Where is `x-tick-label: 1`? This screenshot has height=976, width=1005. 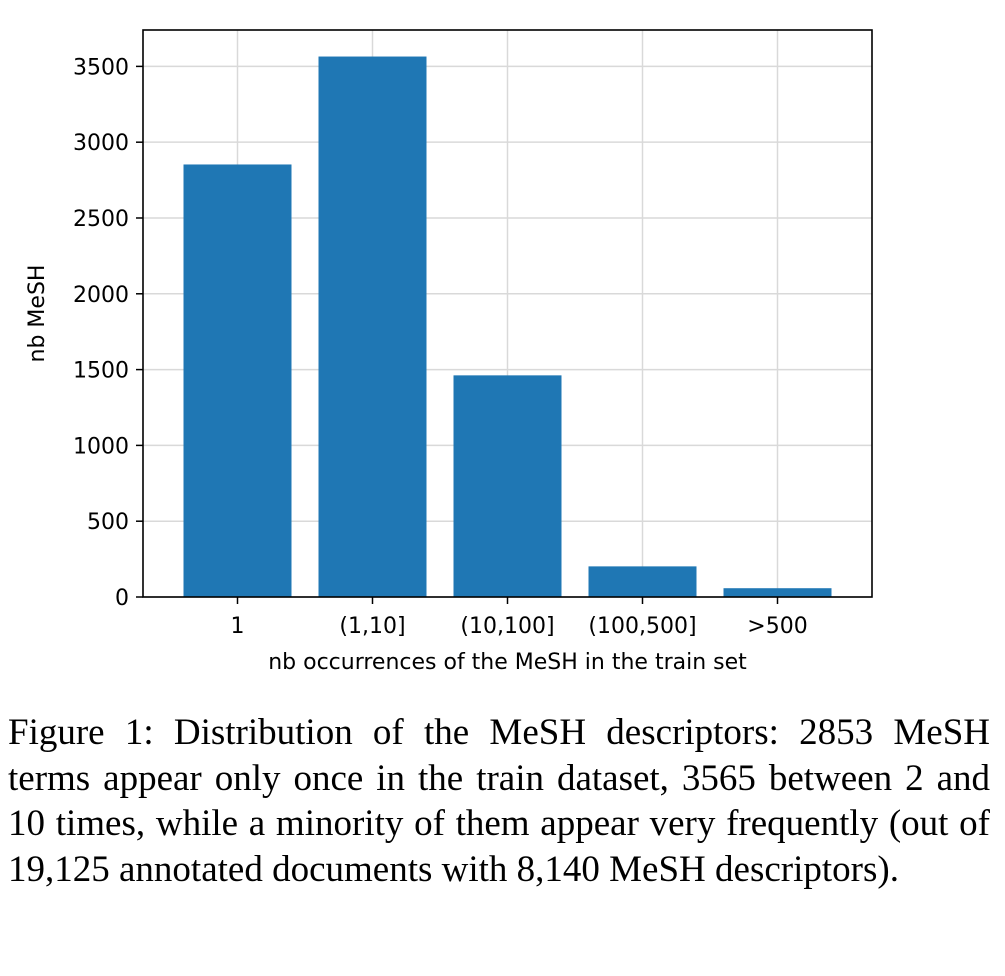
x-tick-label: 1 is located at coordinates (238, 626).